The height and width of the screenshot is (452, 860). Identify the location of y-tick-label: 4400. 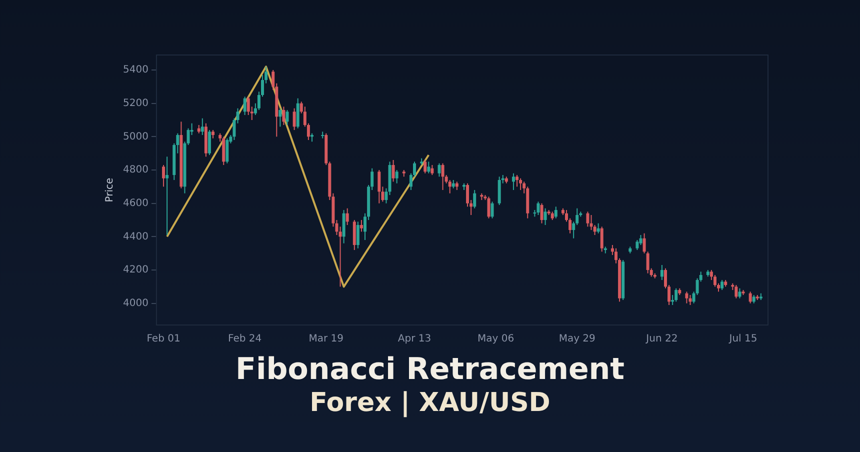
(135, 236).